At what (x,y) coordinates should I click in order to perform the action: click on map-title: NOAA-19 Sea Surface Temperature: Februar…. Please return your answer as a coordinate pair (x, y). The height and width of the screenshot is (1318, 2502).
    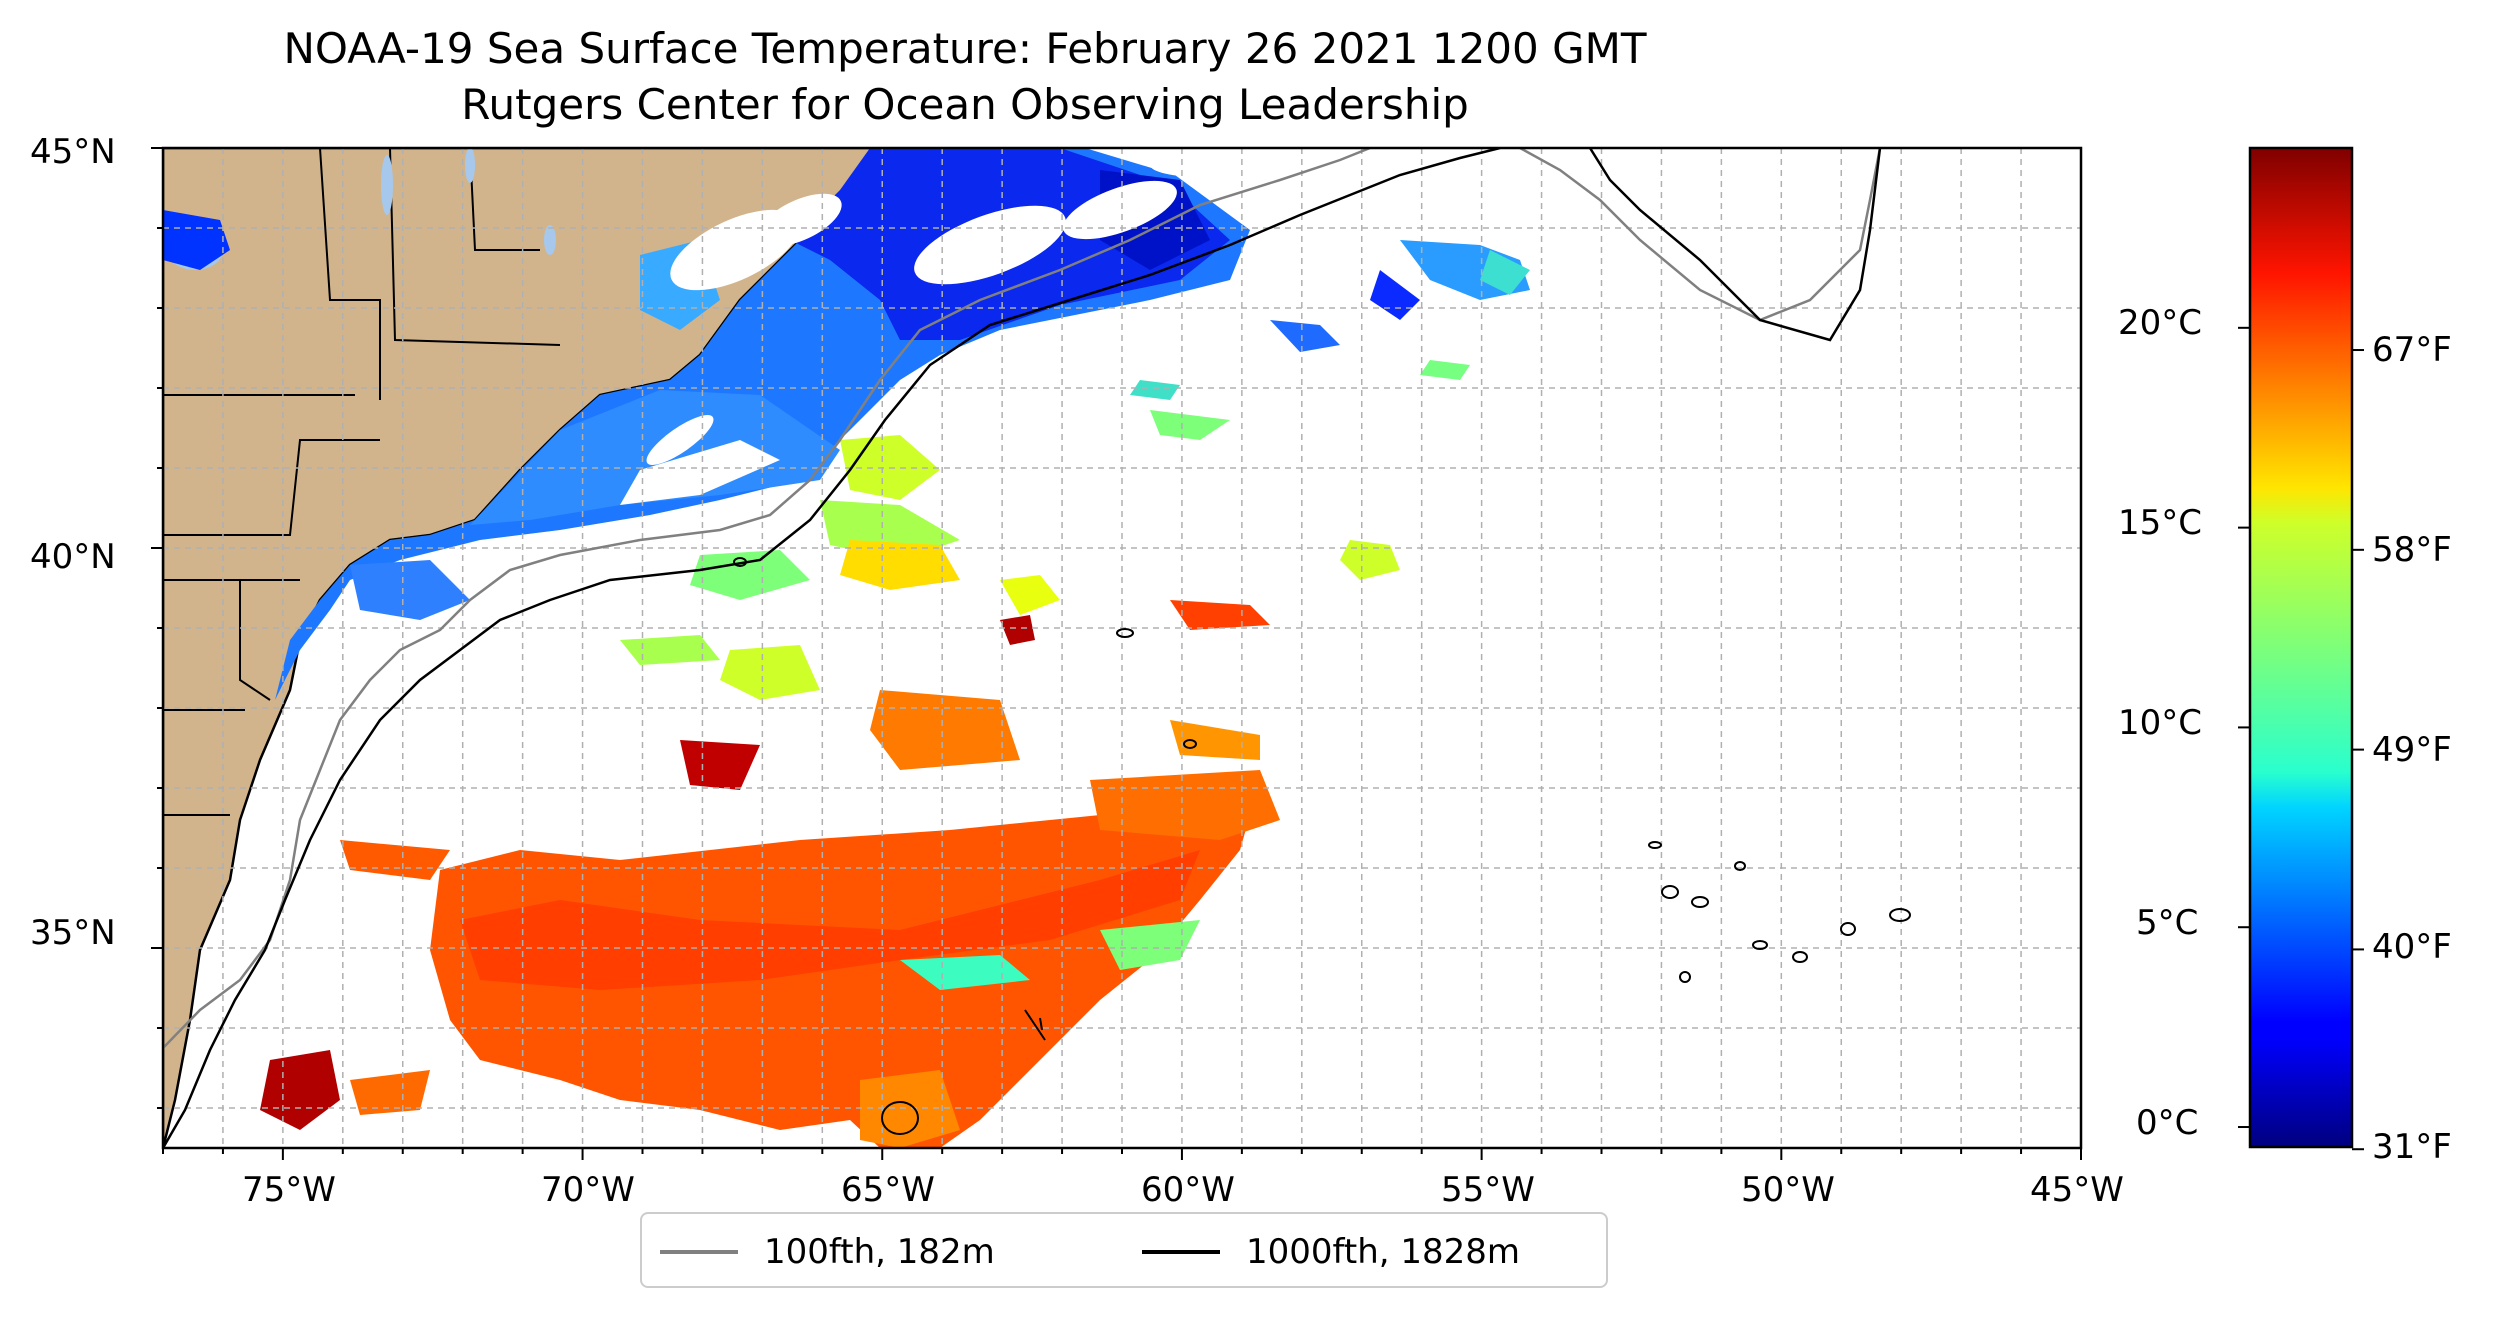
    Looking at the image, I should click on (965, 48).